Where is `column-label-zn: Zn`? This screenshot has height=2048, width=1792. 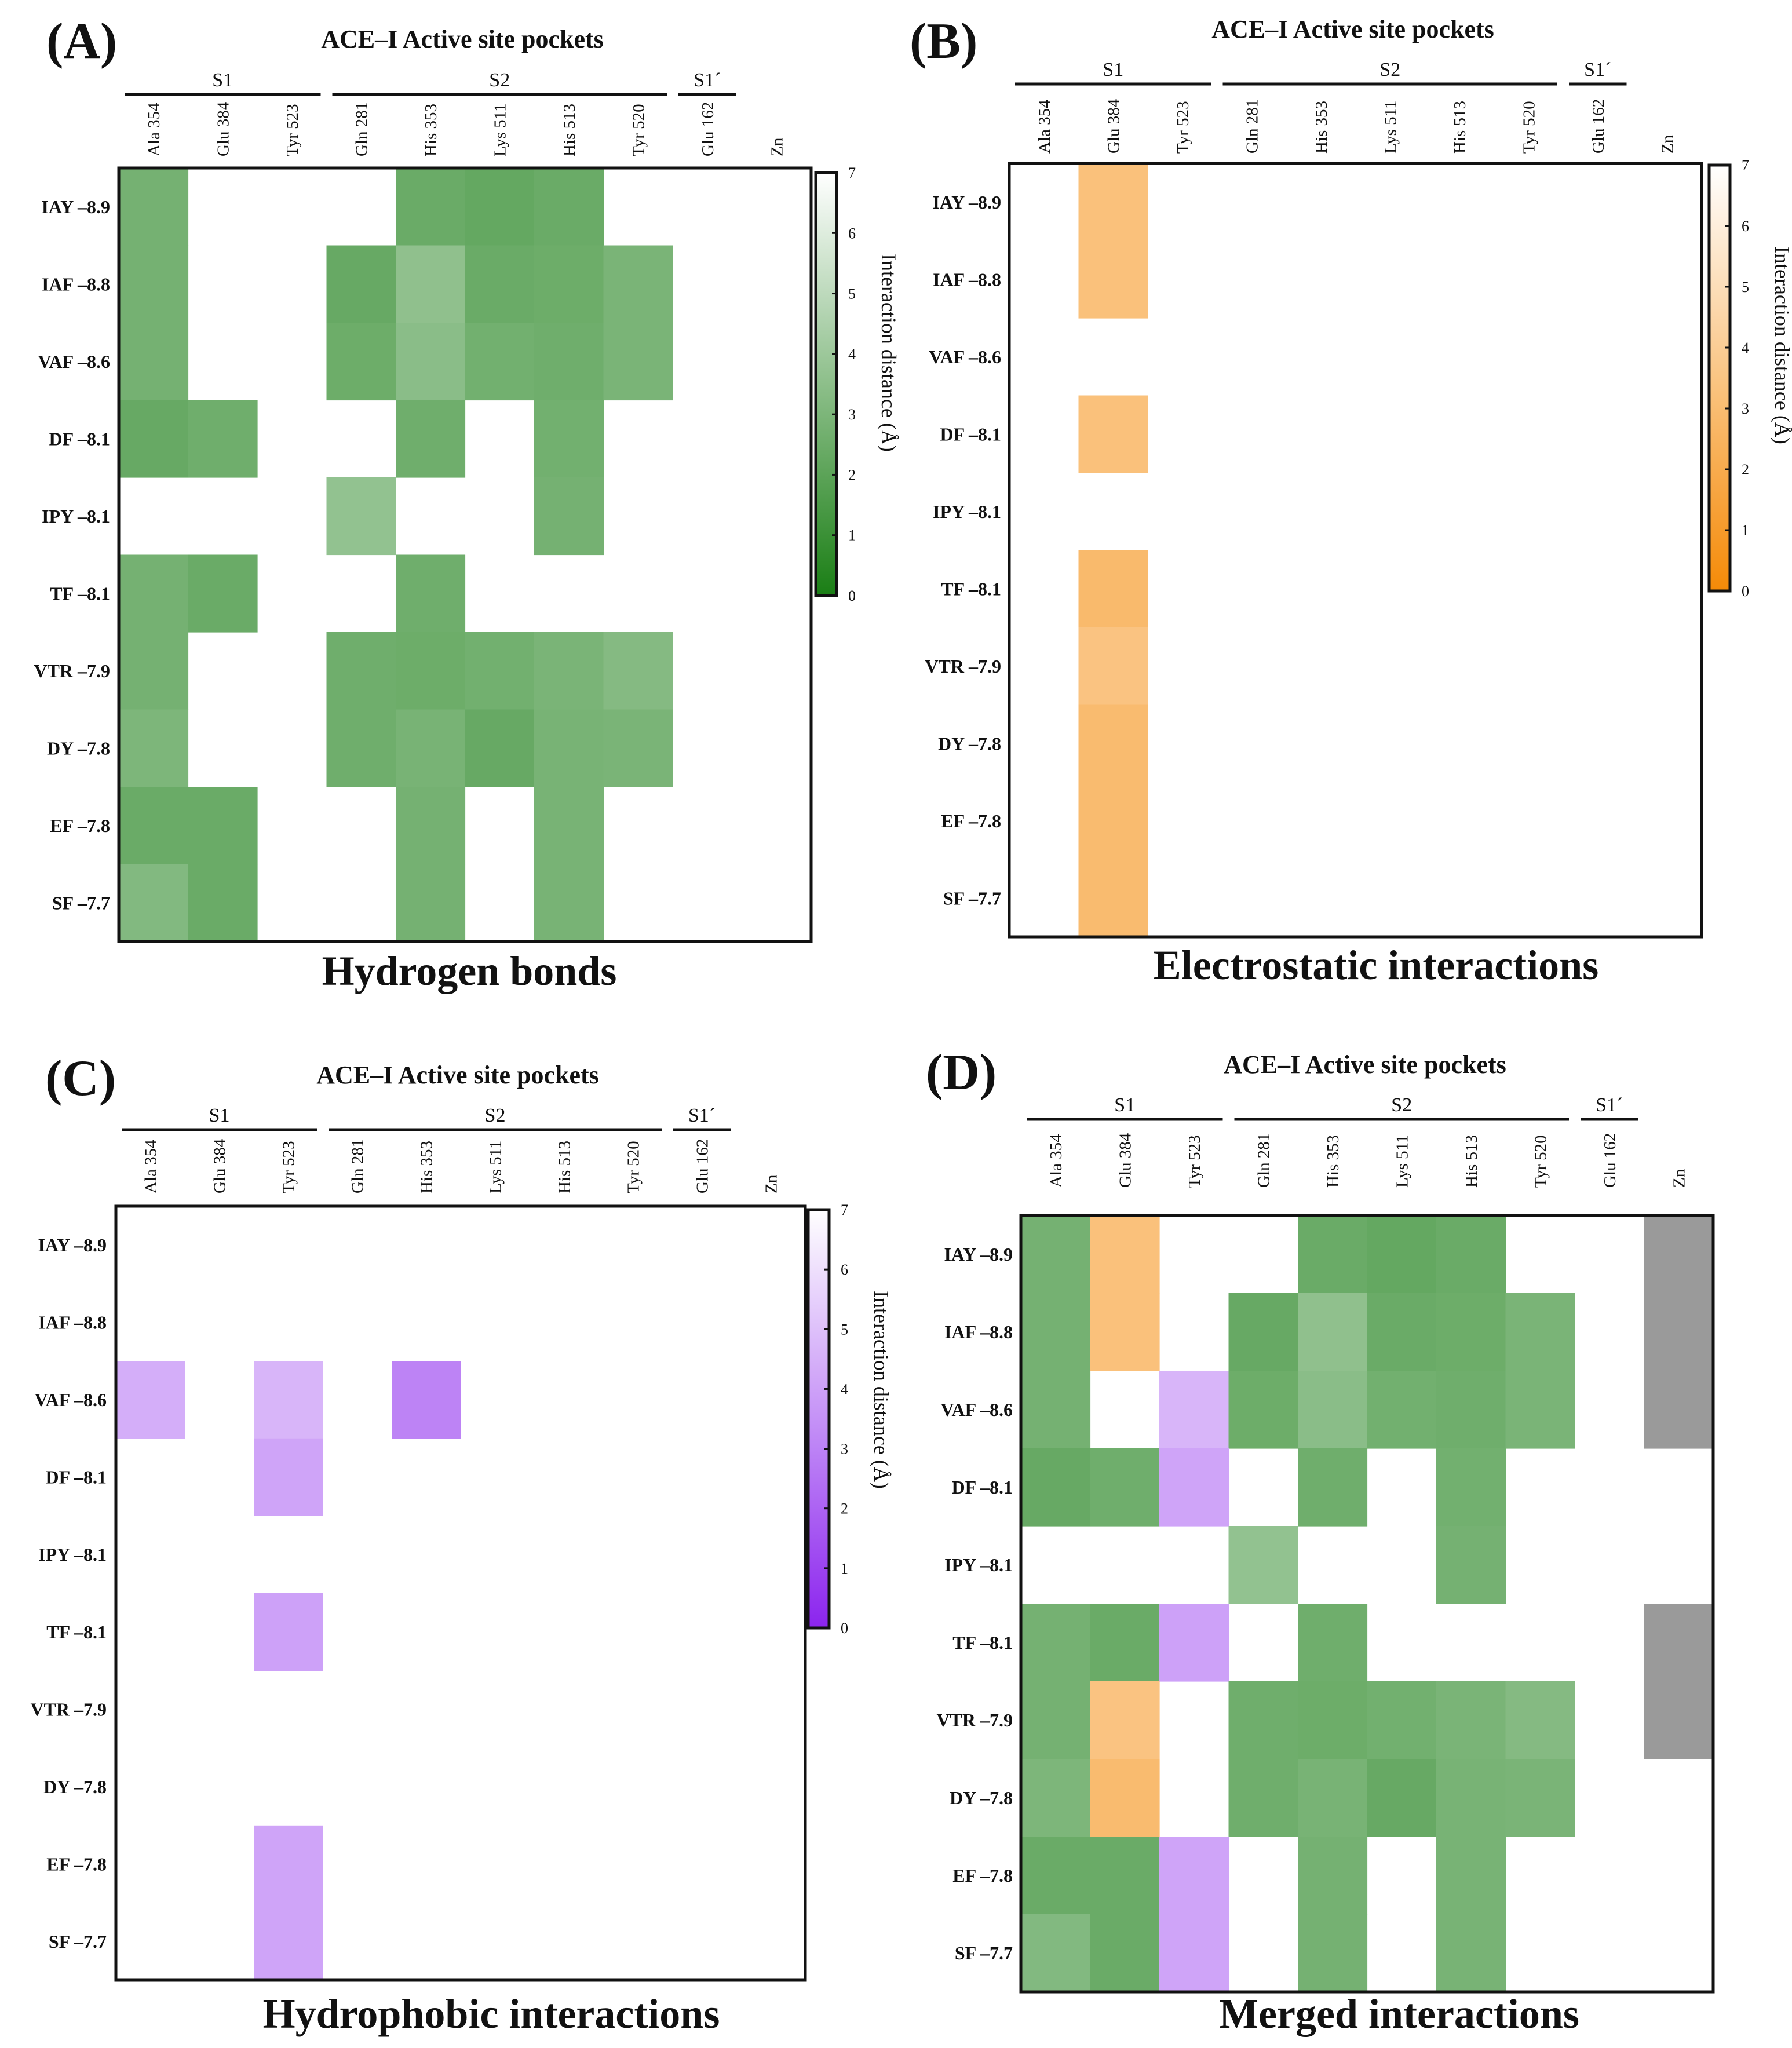 column-label-zn: Zn is located at coordinates (777, 146).